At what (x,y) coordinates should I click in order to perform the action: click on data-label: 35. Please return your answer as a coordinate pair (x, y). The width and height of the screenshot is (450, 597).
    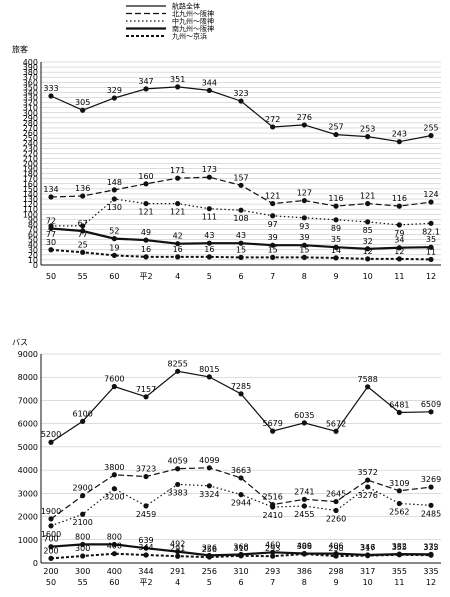
    Looking at the image, I should click on (336, 239).